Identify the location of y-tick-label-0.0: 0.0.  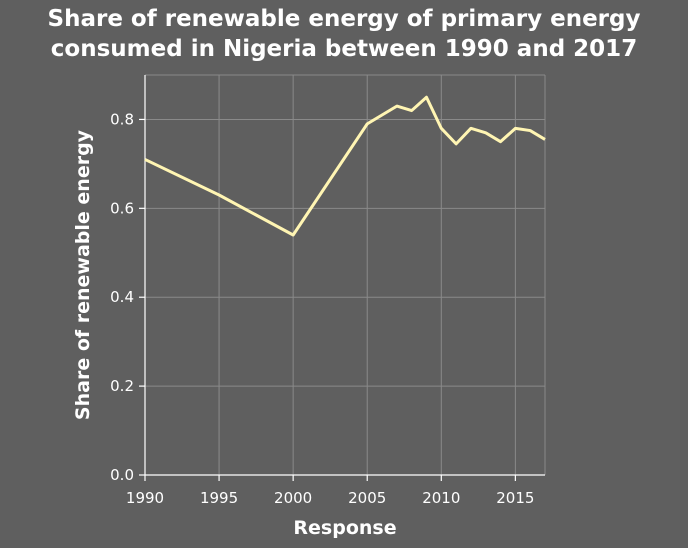
(122, 475).